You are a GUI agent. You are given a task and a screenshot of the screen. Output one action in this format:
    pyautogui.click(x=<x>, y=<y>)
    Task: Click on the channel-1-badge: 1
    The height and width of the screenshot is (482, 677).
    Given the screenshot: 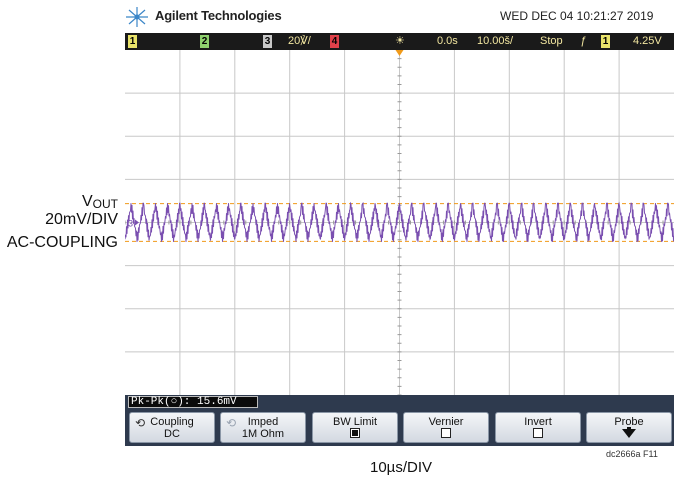 What is the action you would take?
    pyautogui.click(x=132, y=41)
    